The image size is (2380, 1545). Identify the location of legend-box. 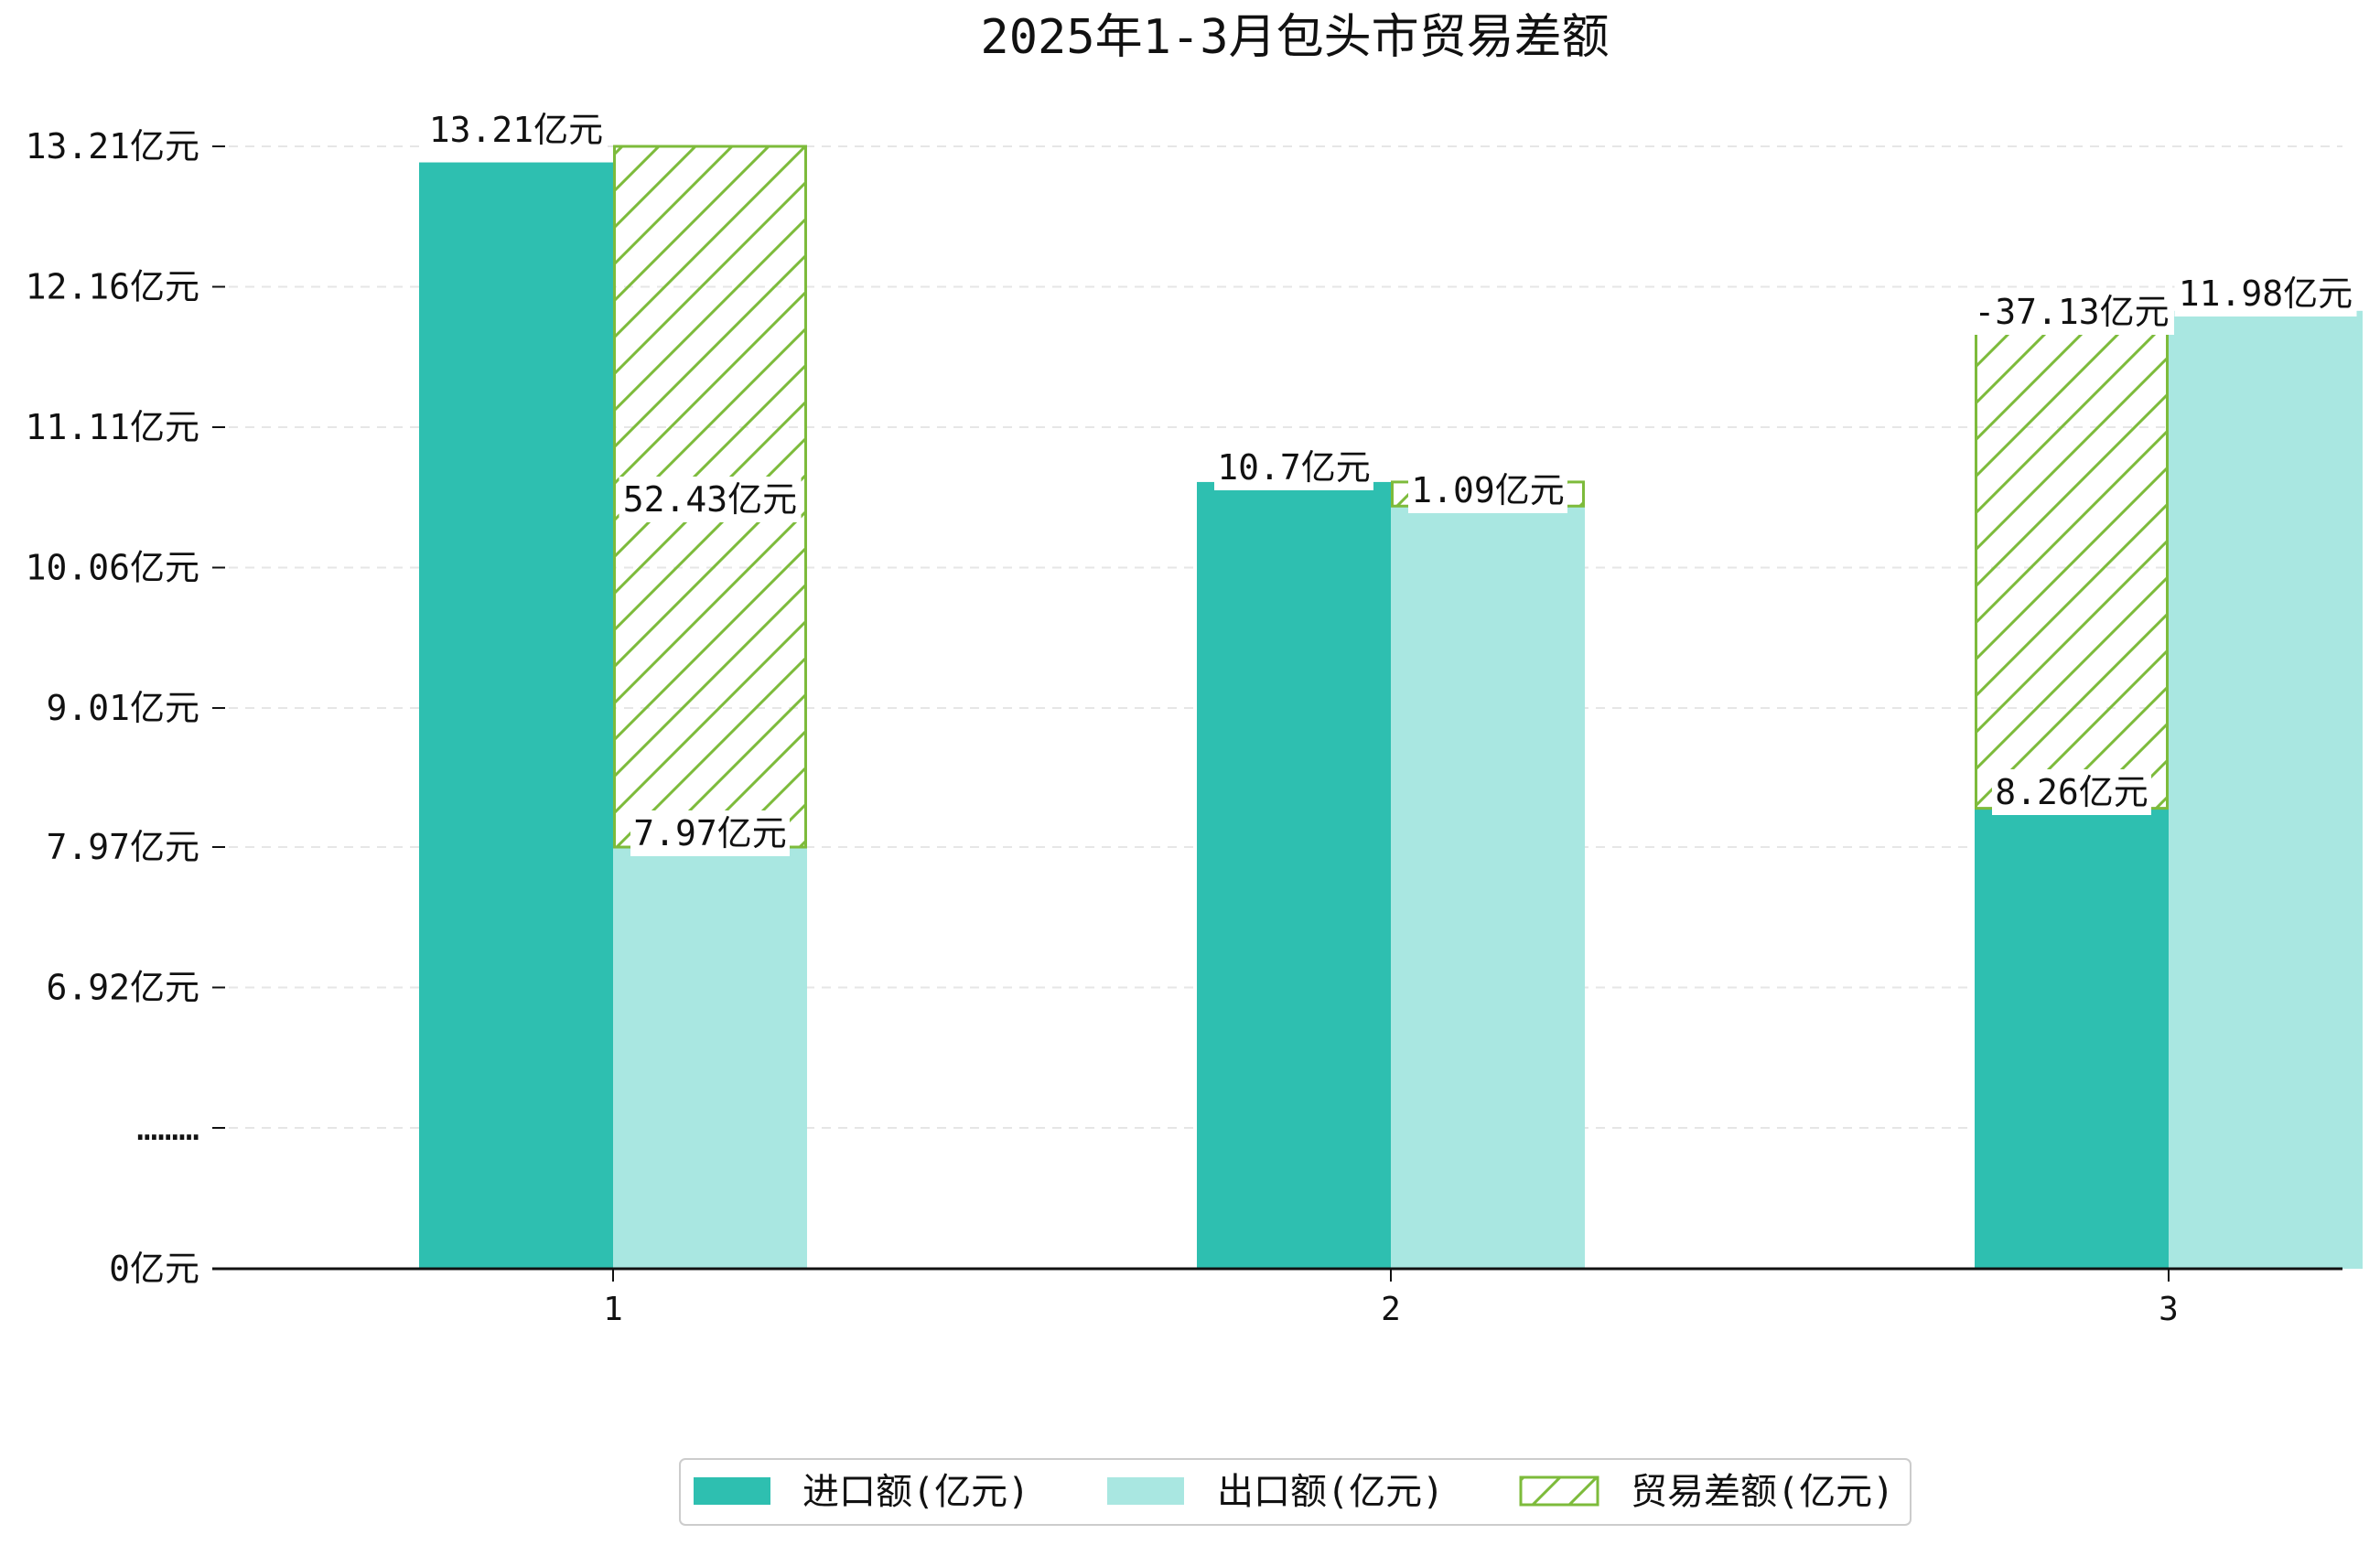
(1295, 1492).